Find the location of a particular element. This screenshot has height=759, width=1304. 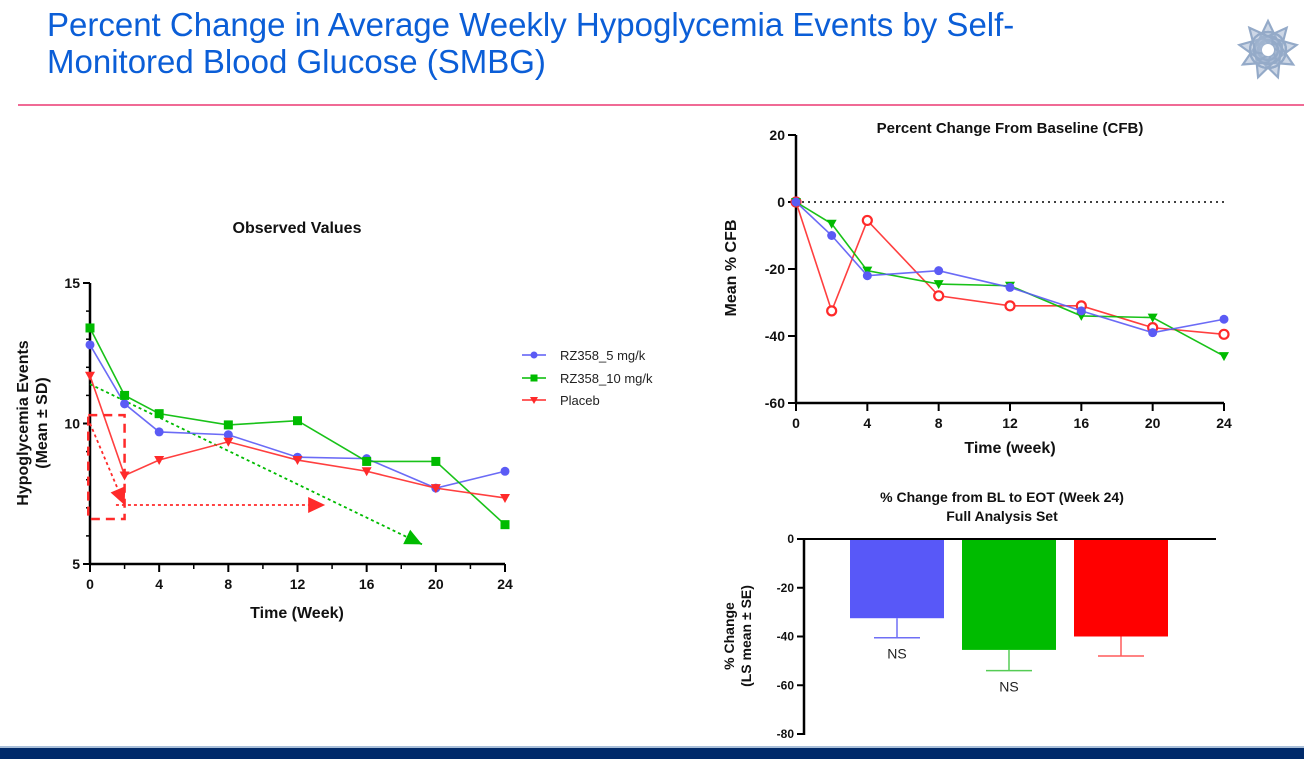

observed-x-axis-label: Time (Week) is located at coordinates (297, 613).